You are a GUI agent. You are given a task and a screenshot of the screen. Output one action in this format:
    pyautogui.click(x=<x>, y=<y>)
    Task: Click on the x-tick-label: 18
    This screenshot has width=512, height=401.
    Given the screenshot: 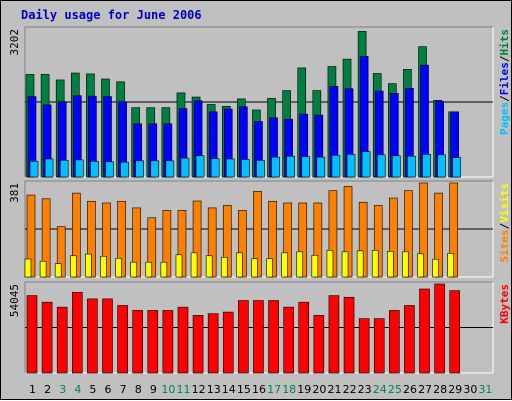 What is the action you would take?
    pyautogui.click(x=289, y=389)
    